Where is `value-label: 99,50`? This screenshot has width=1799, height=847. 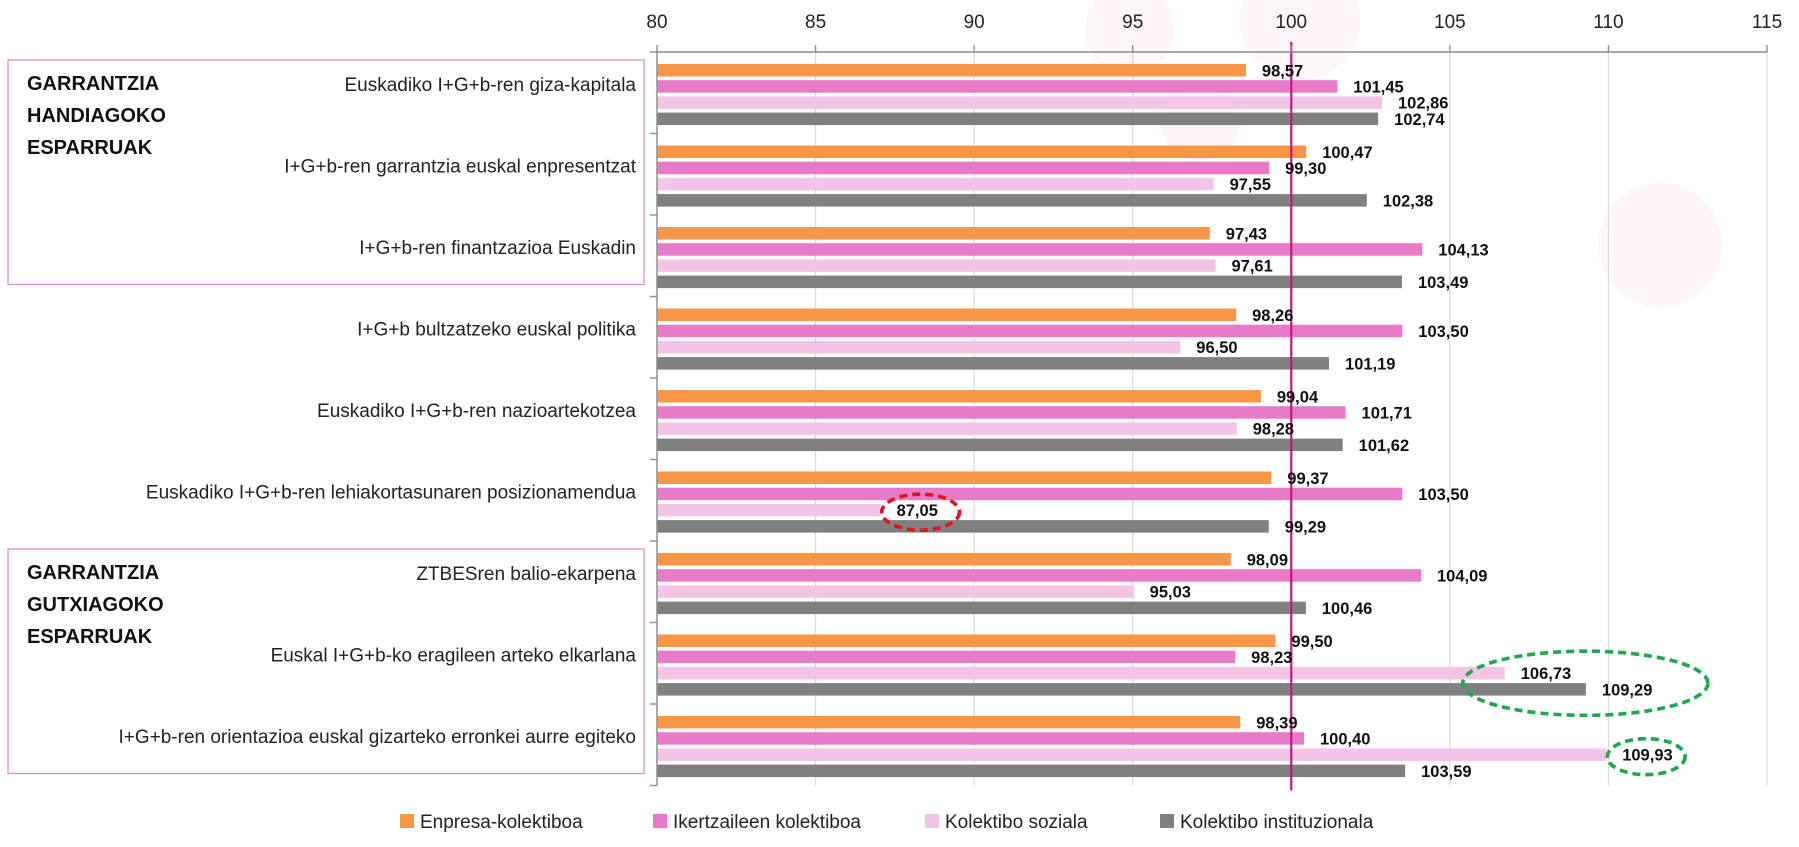
value-label: 99,50 is located at coordinates (1311, 642).